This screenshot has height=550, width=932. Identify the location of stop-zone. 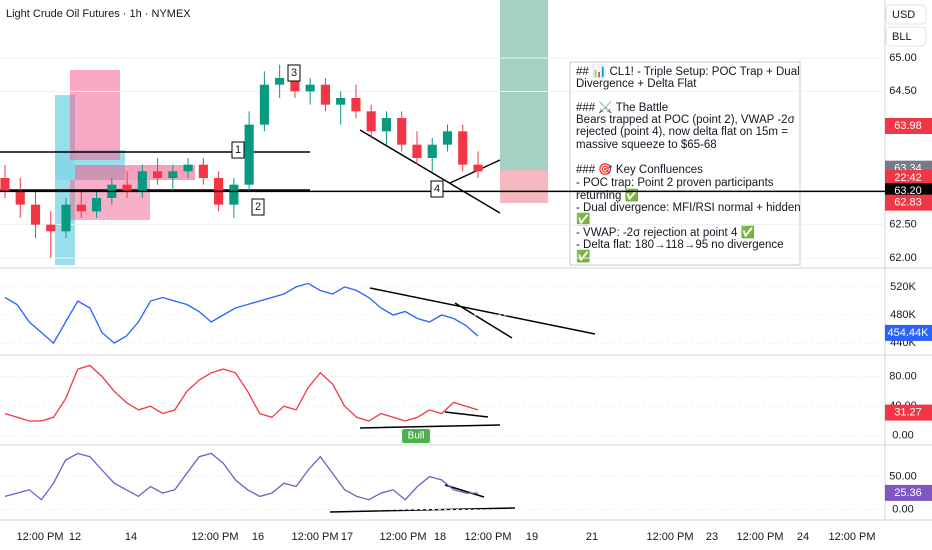
(524, 186).